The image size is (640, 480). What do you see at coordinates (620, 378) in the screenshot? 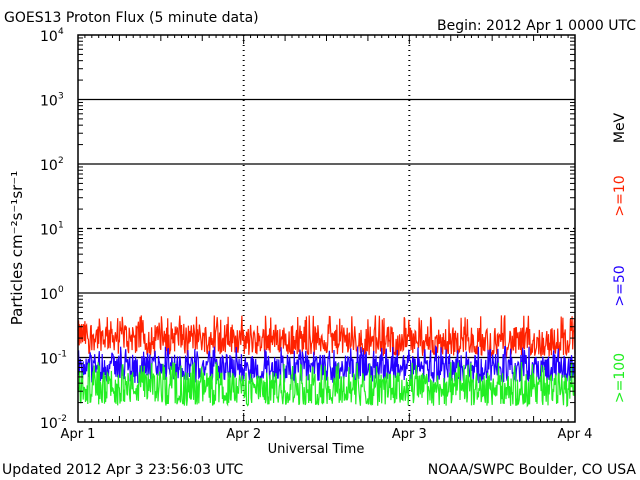
I see `legend-label-3: >=100` at bounding box center [620, 378].